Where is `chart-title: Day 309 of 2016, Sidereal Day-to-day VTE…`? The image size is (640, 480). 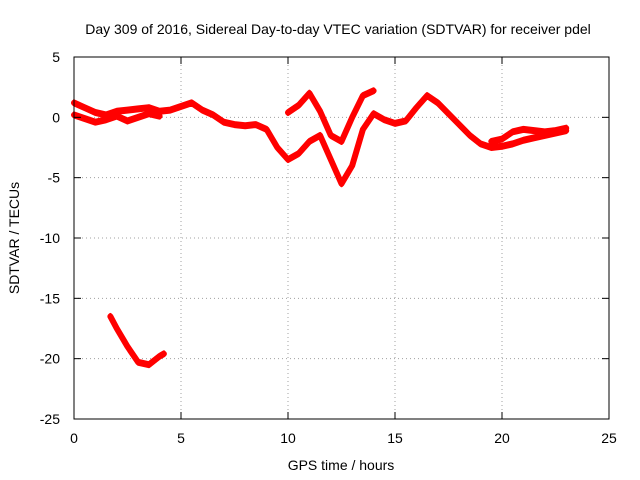
chart-title: Day 309 of 2016, Sidereal Day-to-day VTE… is located at coordinates (338, 29).